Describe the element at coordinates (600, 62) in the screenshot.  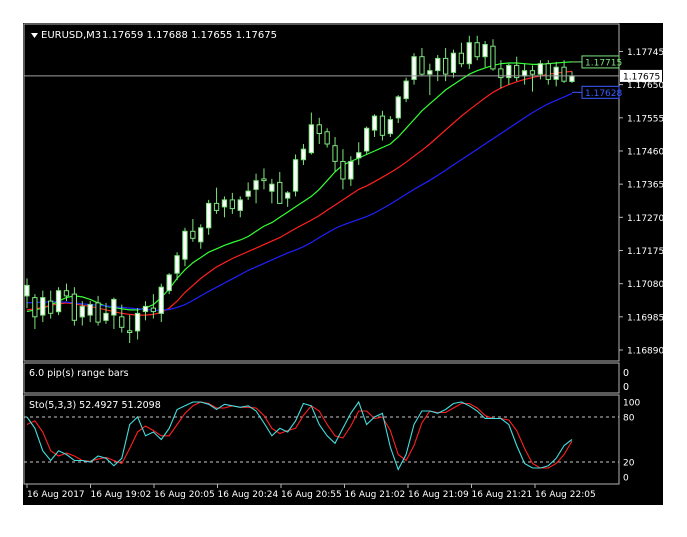
I see `price-marker-box` at that location.